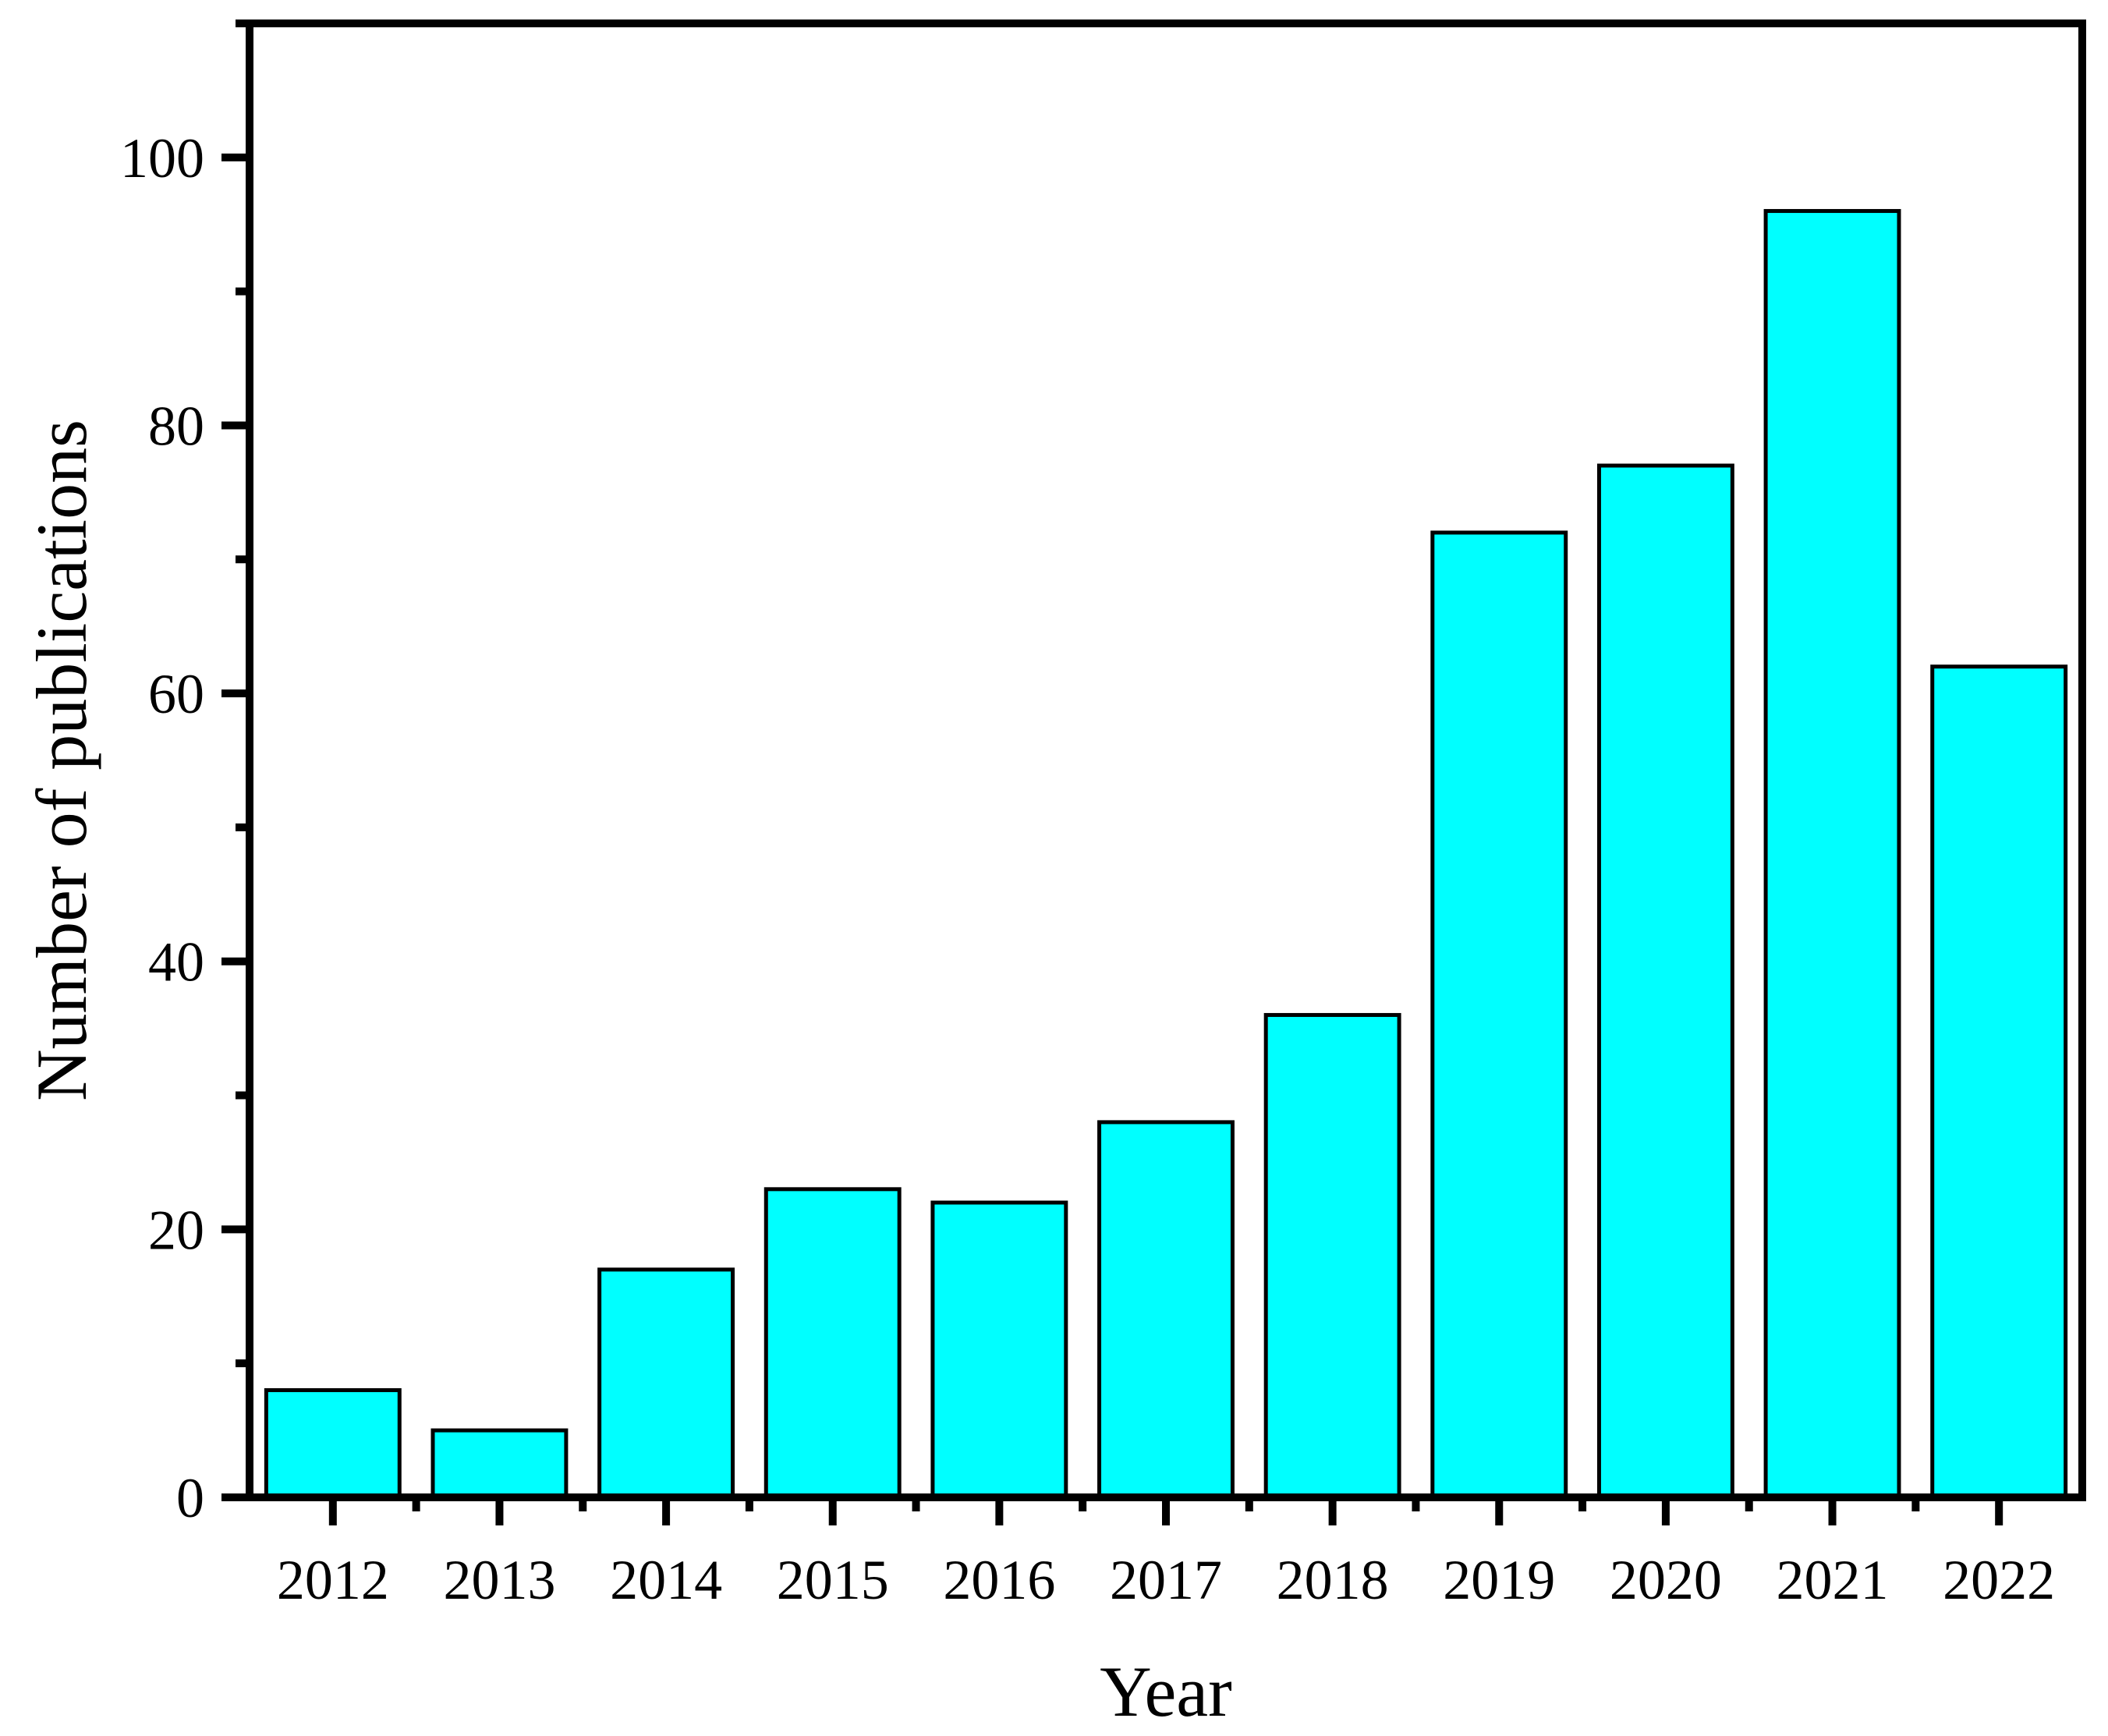 Image resolution: width=2108 pixels, height=1736 pixels. What do you see at coordinates (1166, 1691) in the screenshot?
I see `x-axis-label: Year` at bounding box center [1166, 1691].